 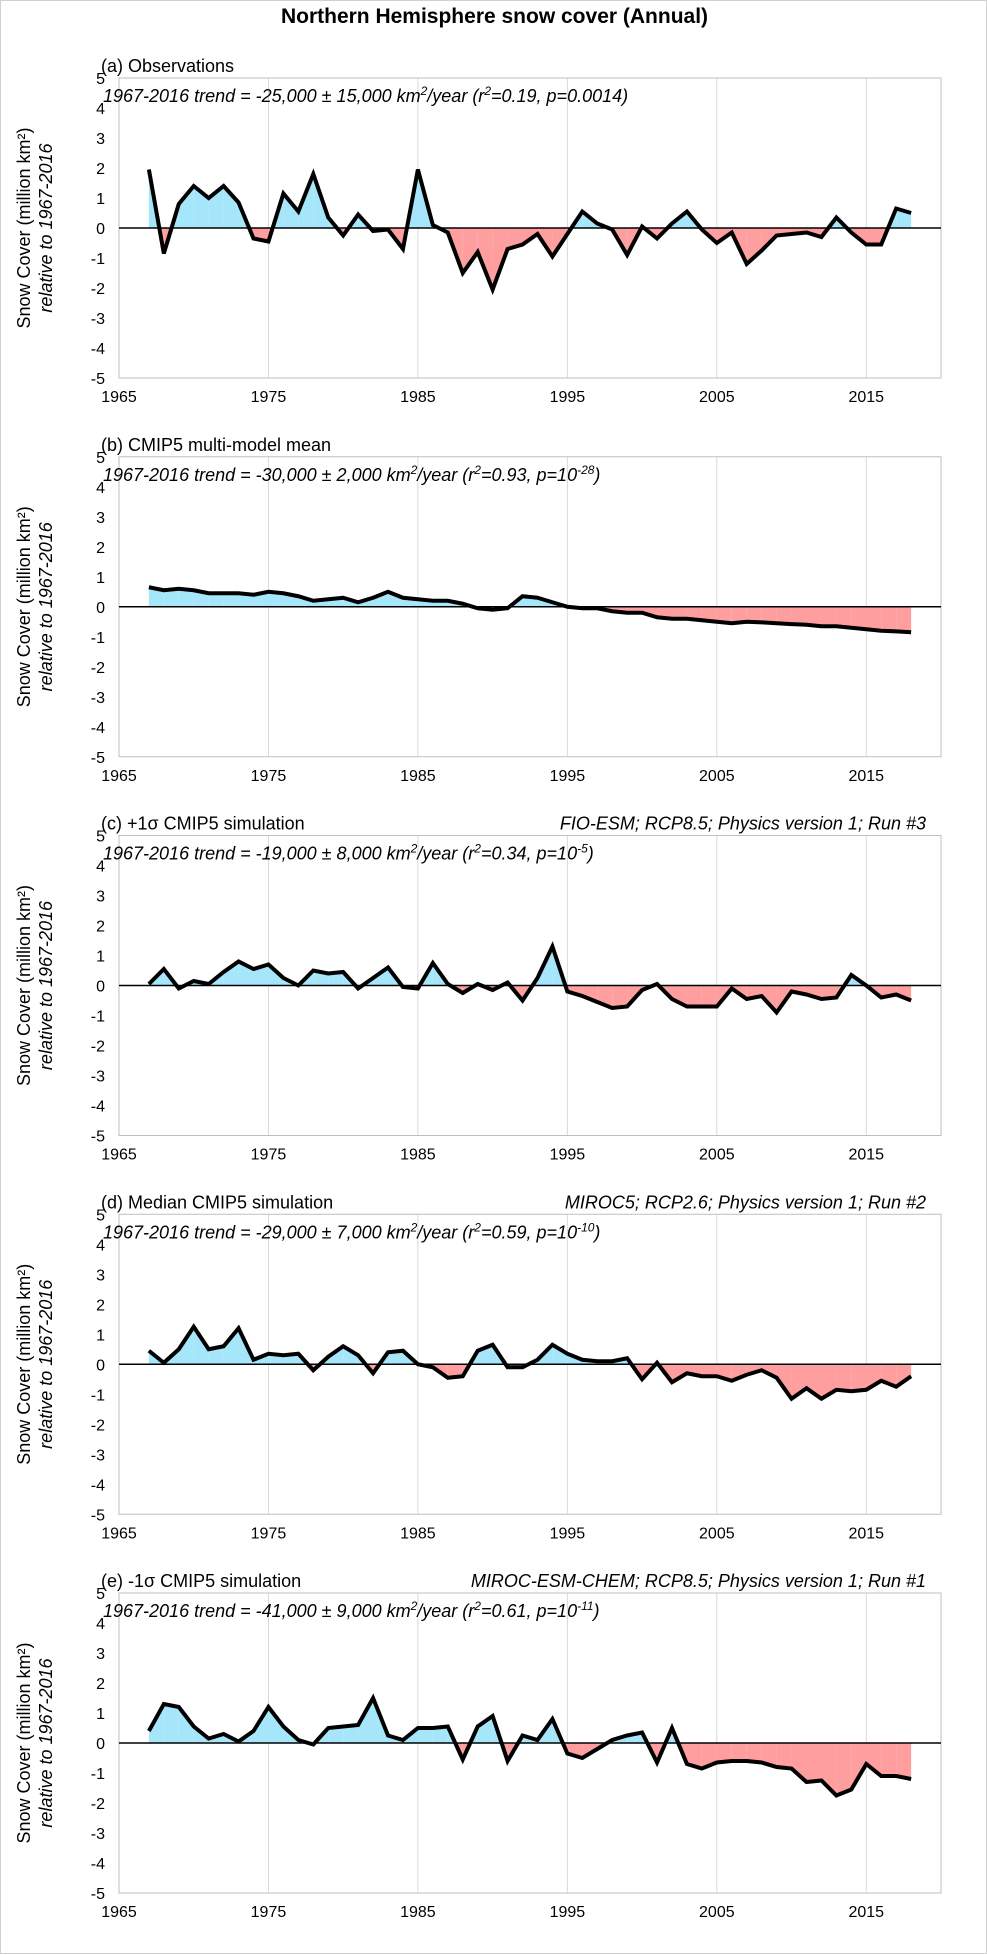 I want to click on y-tick-label: 3, so click(x=100, y=897).